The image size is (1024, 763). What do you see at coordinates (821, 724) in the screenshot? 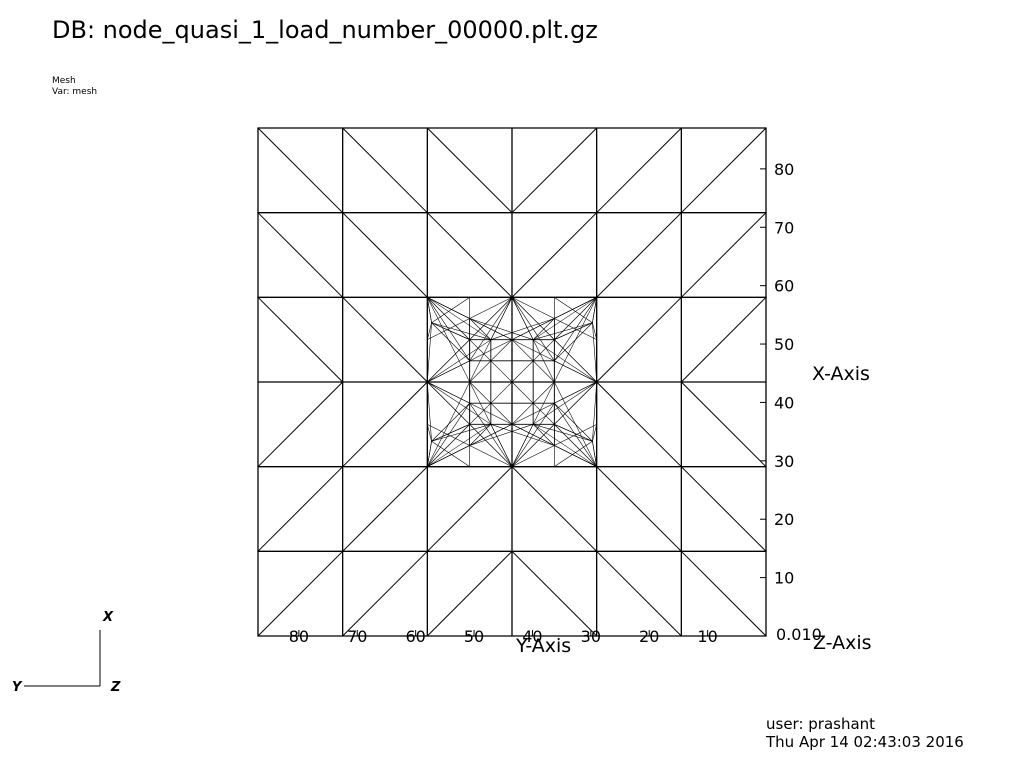
I see `user-name: user: prashant` at bounding box center [821, 724].